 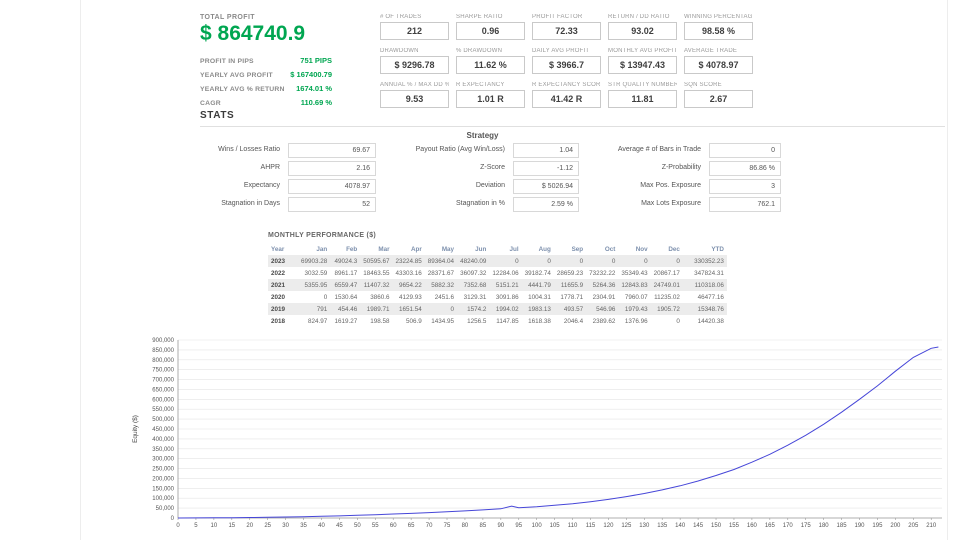 I want to click on x-tick-label: 30, so click(x=285, y=526).